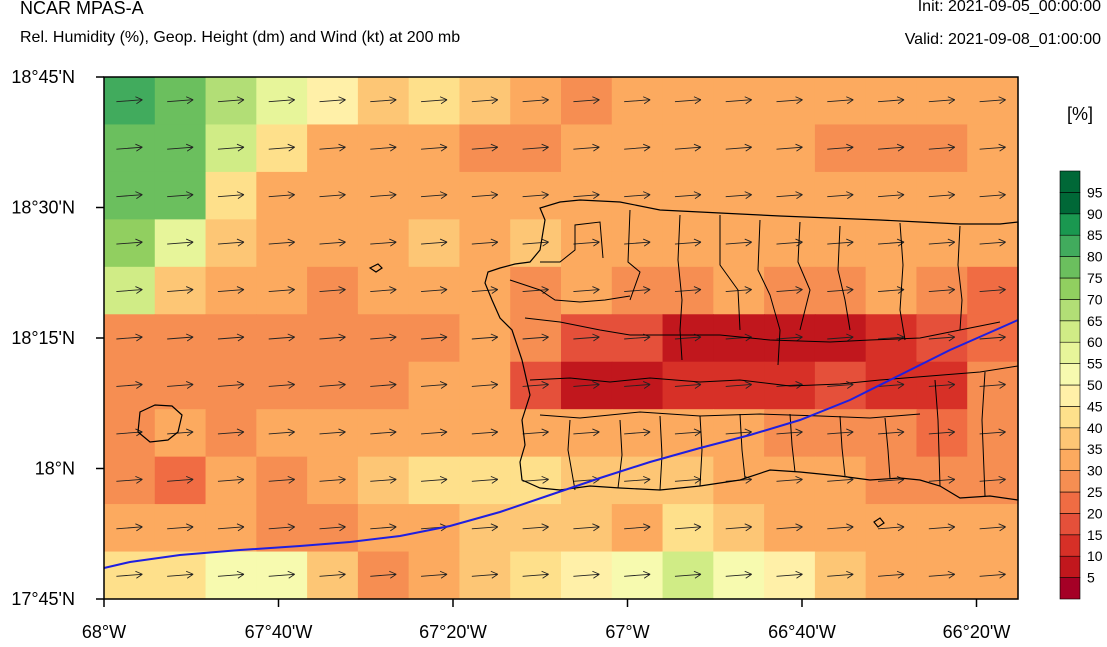 The width and height of the screenshot is (1107, 647). Describe the element at coordinates (104, 632) in the screenshot. I see `lon-label: 68°W` at that location.